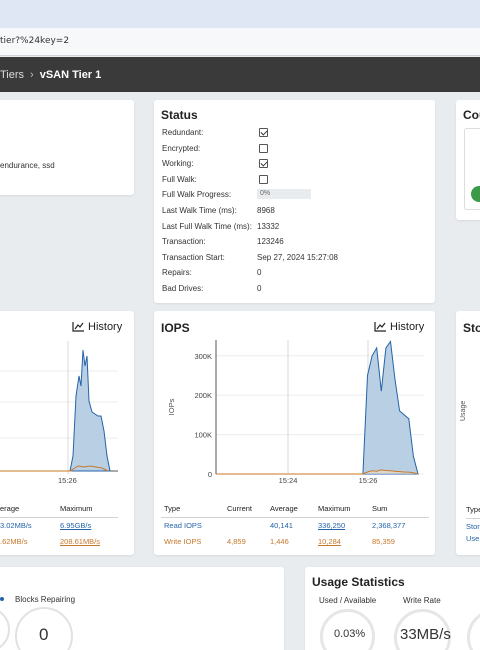  Describe the element at coordinates (270, 242) in the screenshot. I see `status-value: 123246` at that location.